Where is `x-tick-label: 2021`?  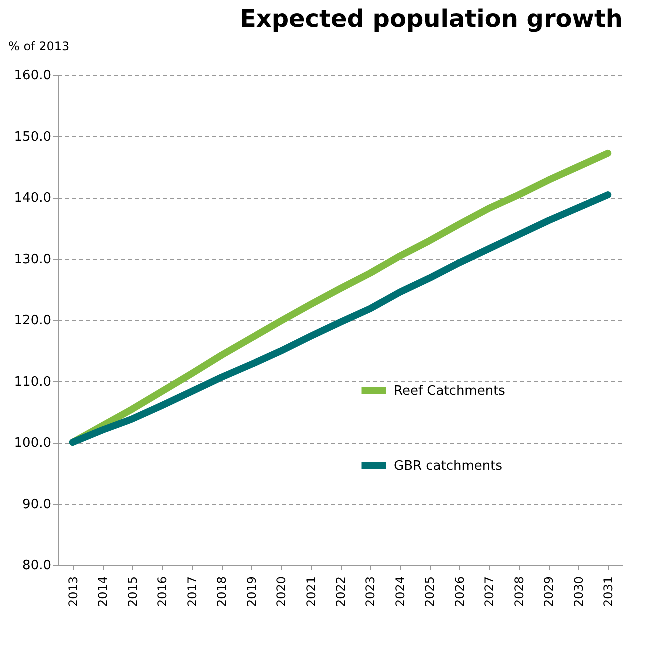
x-tick-label: 2021 is located at coordinates (311, 592).